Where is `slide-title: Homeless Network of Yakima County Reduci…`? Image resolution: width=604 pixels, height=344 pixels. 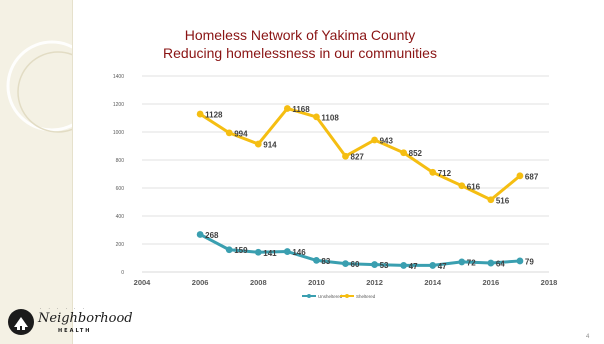
slide-title: Homeless Network of Yakima County Reduci… is located at coordinates (300, 44).